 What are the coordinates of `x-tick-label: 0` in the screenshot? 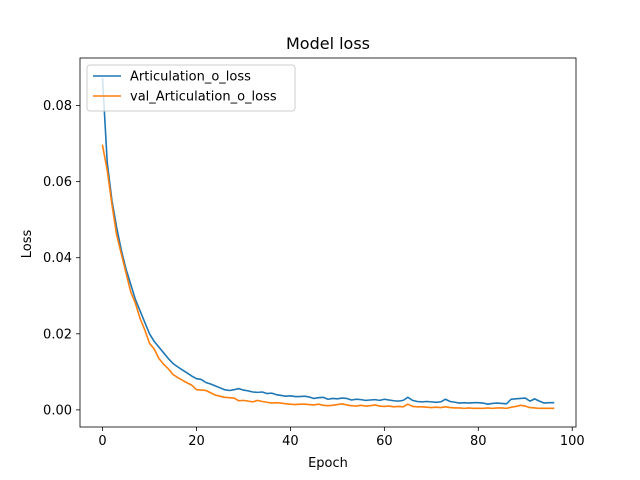 It's located at (102, 441).